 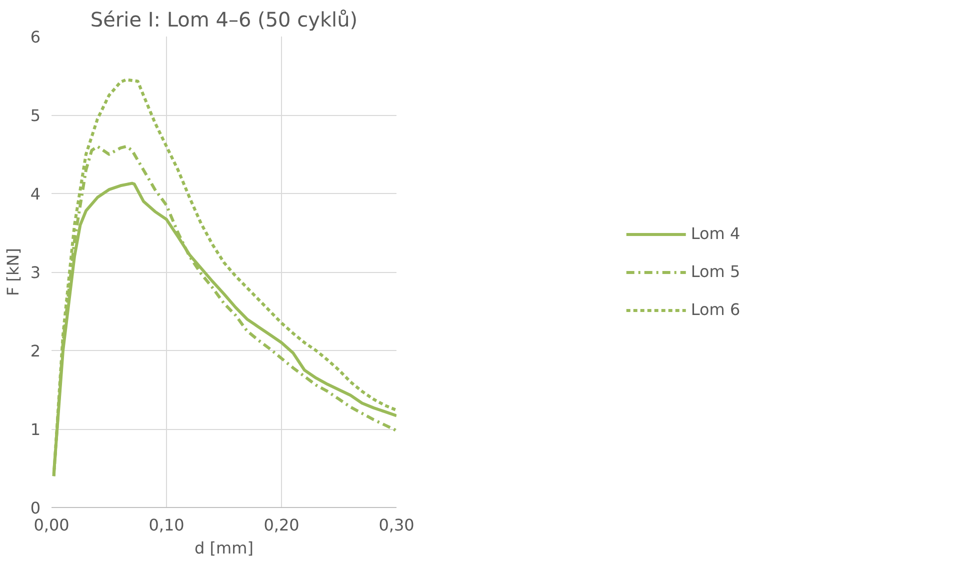 What do you see at coordinates (52, 525) in the screenshot?
I see `x-tick-label: 0,00` at bounding box center [52, 525].